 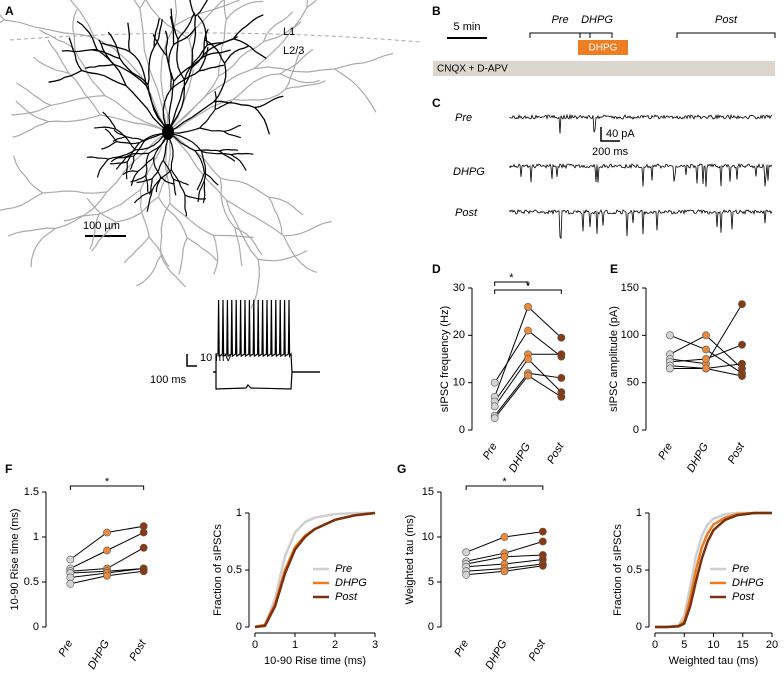 I want to click on y-tick-label: 100, so click(x=630, y=335).